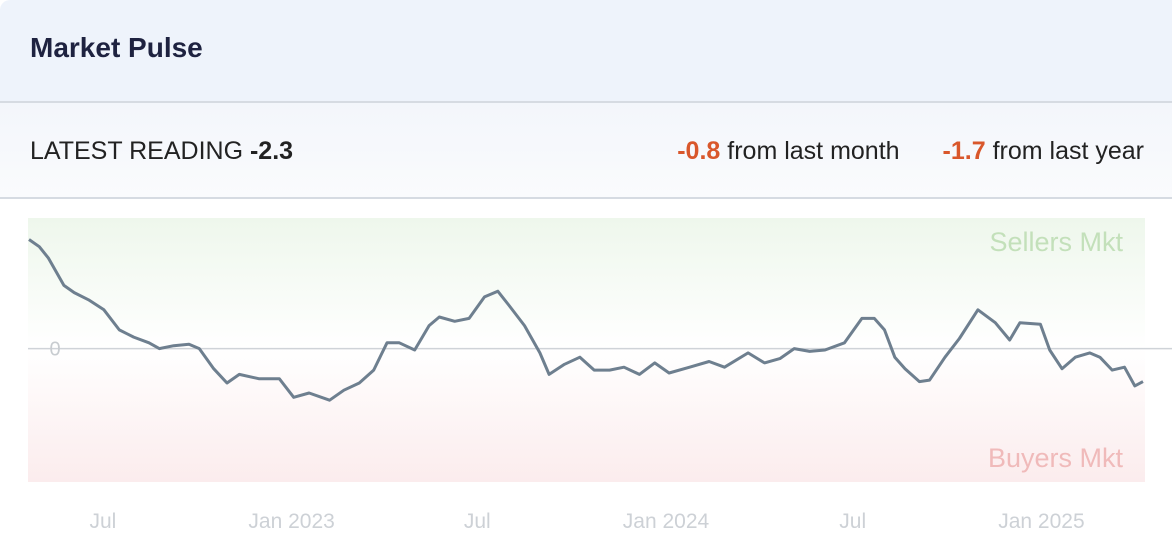 Image resolution: width=1172 pixels, height=560 pixels. Describe the element at coordinates (1056, 458) in the screenshot. I see `buyers-label: Buyers Mkt` at that location.